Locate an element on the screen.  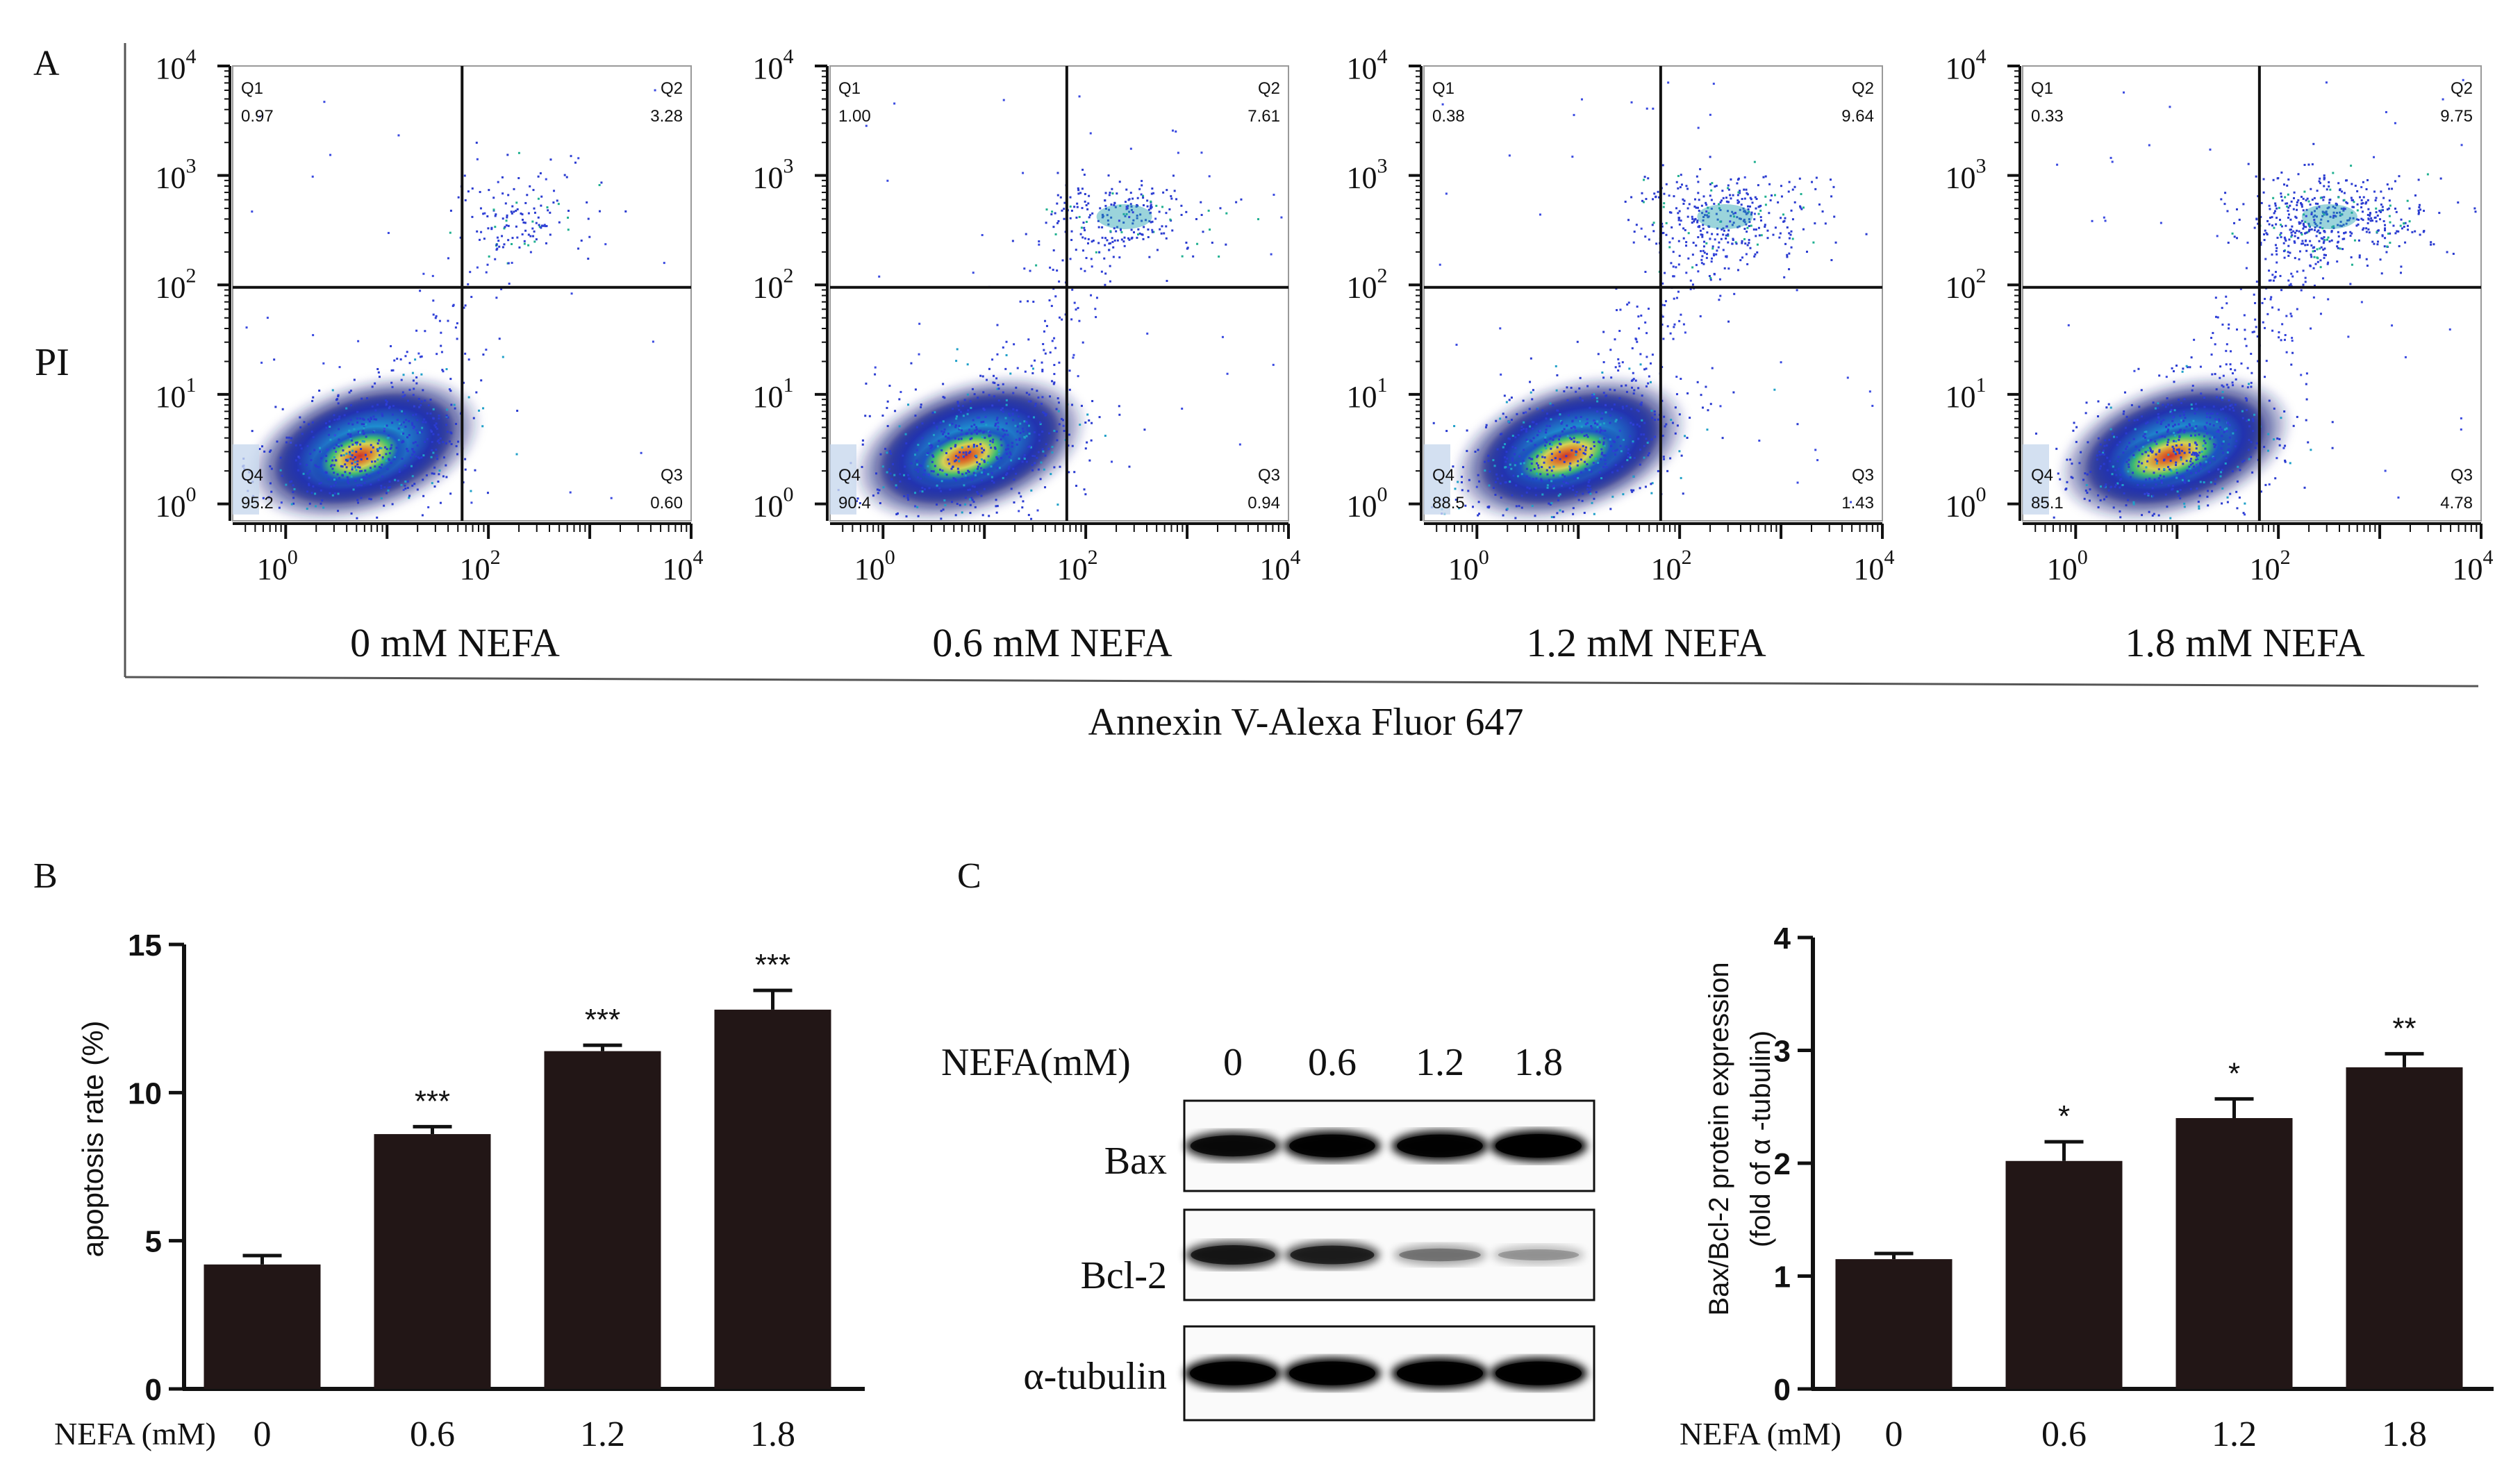
blot-header-label: NEFA(mM) is located at coordinates (1036, 1062).